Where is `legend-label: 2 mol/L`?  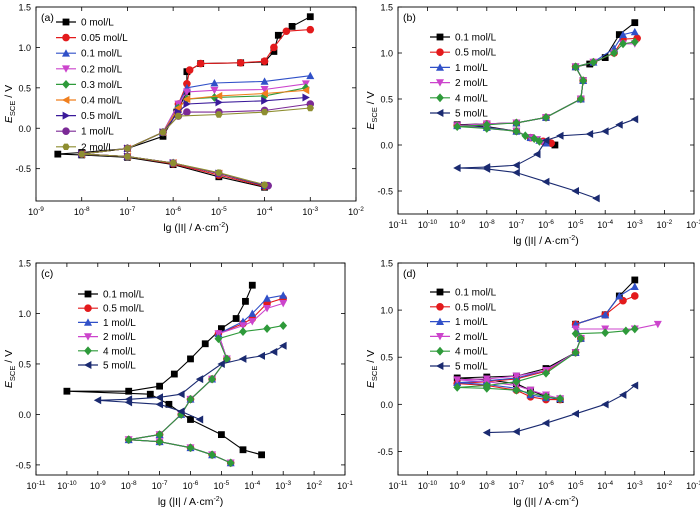
legend-label: 2 mol/L is located at coordinates (119, 337).